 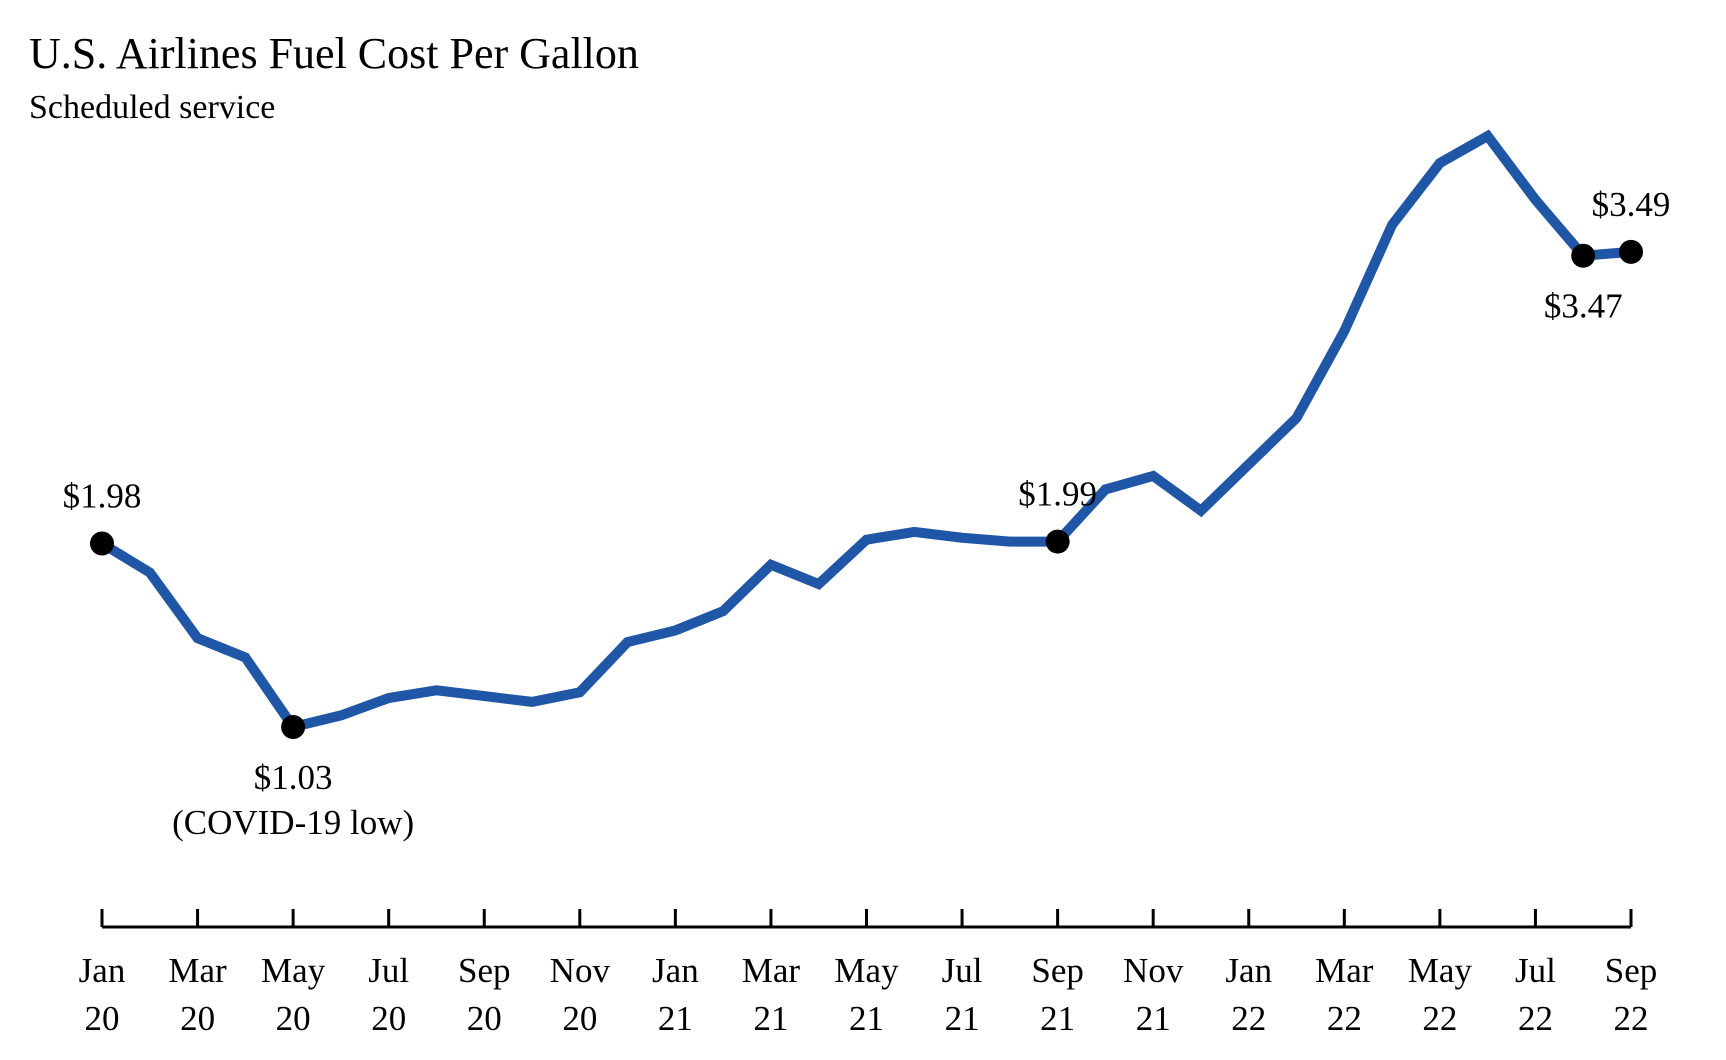 I want to click on x-tick-label: May 20, so click(x=293, y=994).